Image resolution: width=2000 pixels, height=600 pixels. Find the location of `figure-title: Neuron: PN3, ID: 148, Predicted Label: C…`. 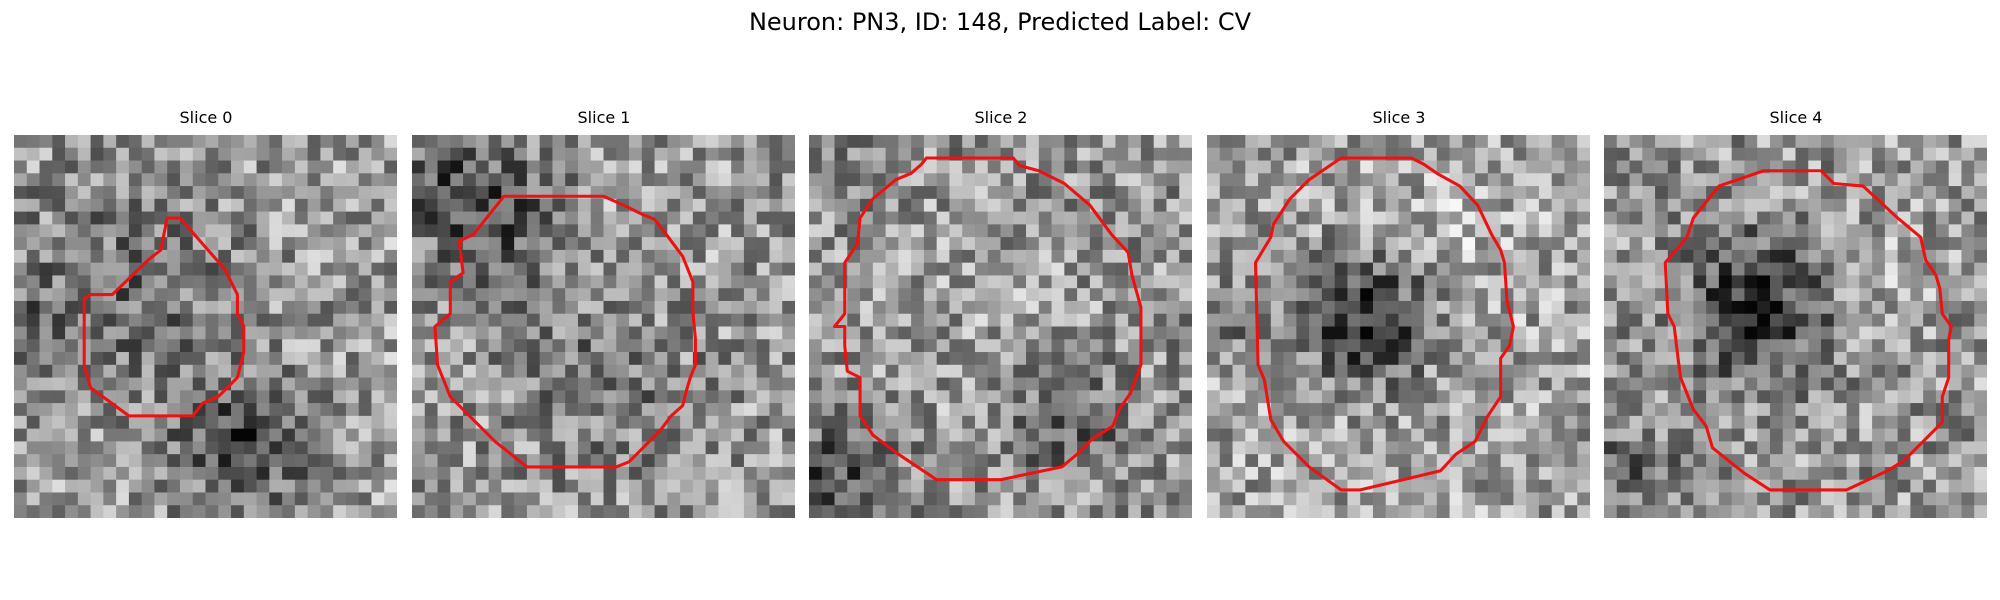

figure-title: Neuron: PN3, ID: 148, Predicted Label: C… is located at coordinates (1000, 22).